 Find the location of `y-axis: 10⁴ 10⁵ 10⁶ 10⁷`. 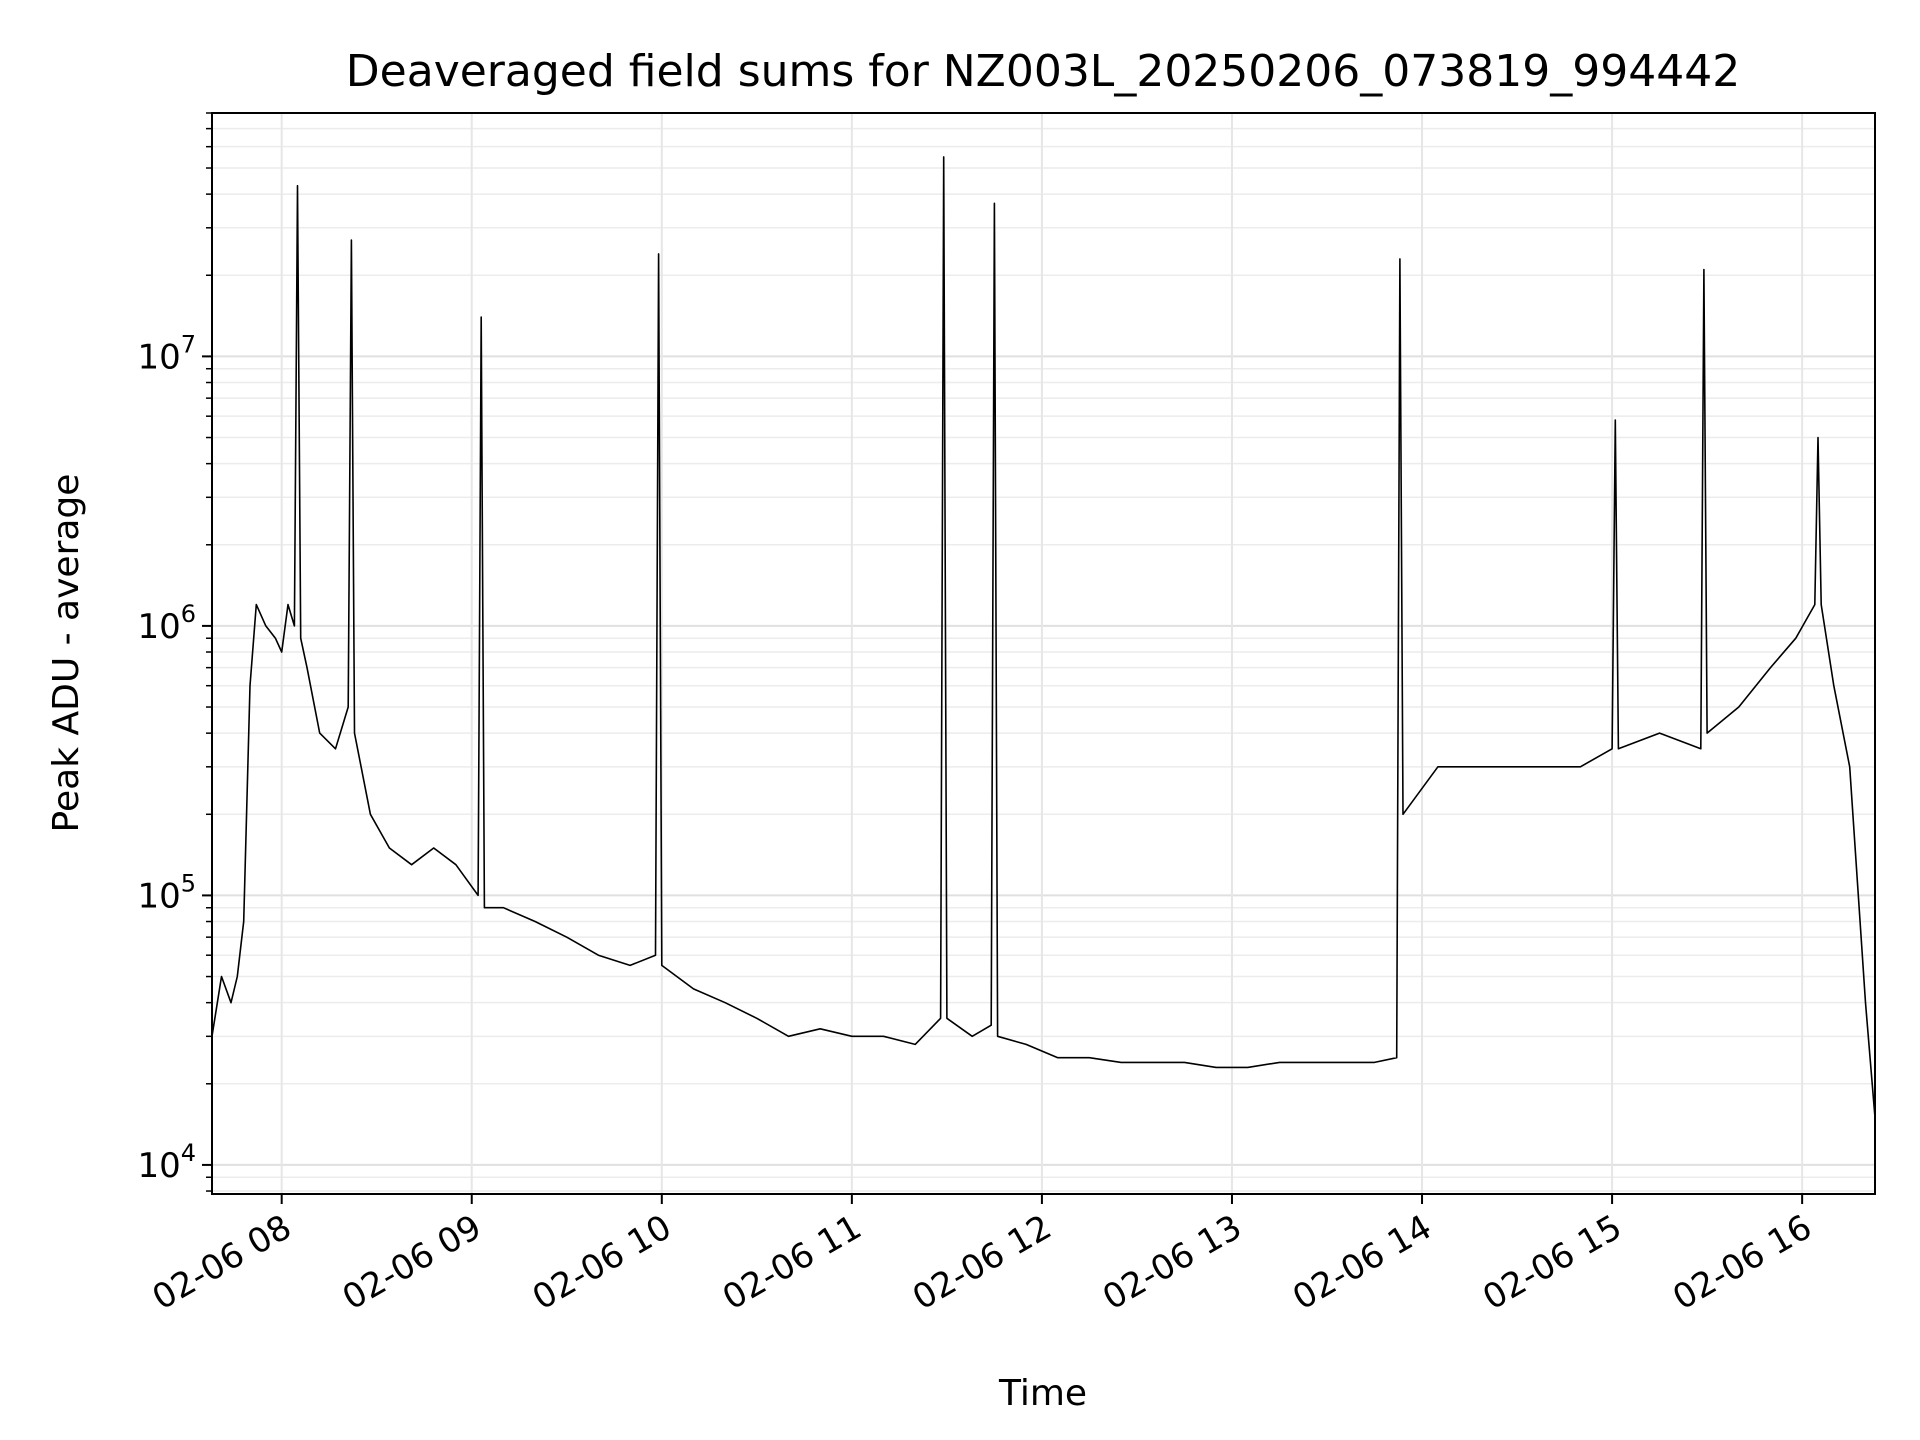

y-axis: 10⁴ 10⁵ 10⁶ 10⁷ is located at coordinates (174, 652).